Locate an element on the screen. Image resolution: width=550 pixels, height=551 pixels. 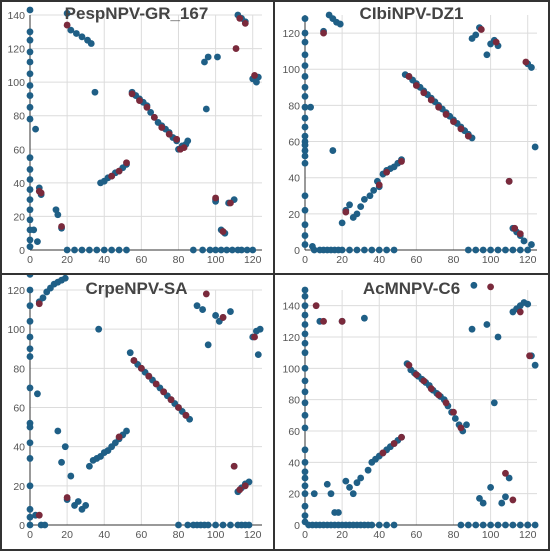
y-tick-label: 0 is located at coordinates (297, 526).